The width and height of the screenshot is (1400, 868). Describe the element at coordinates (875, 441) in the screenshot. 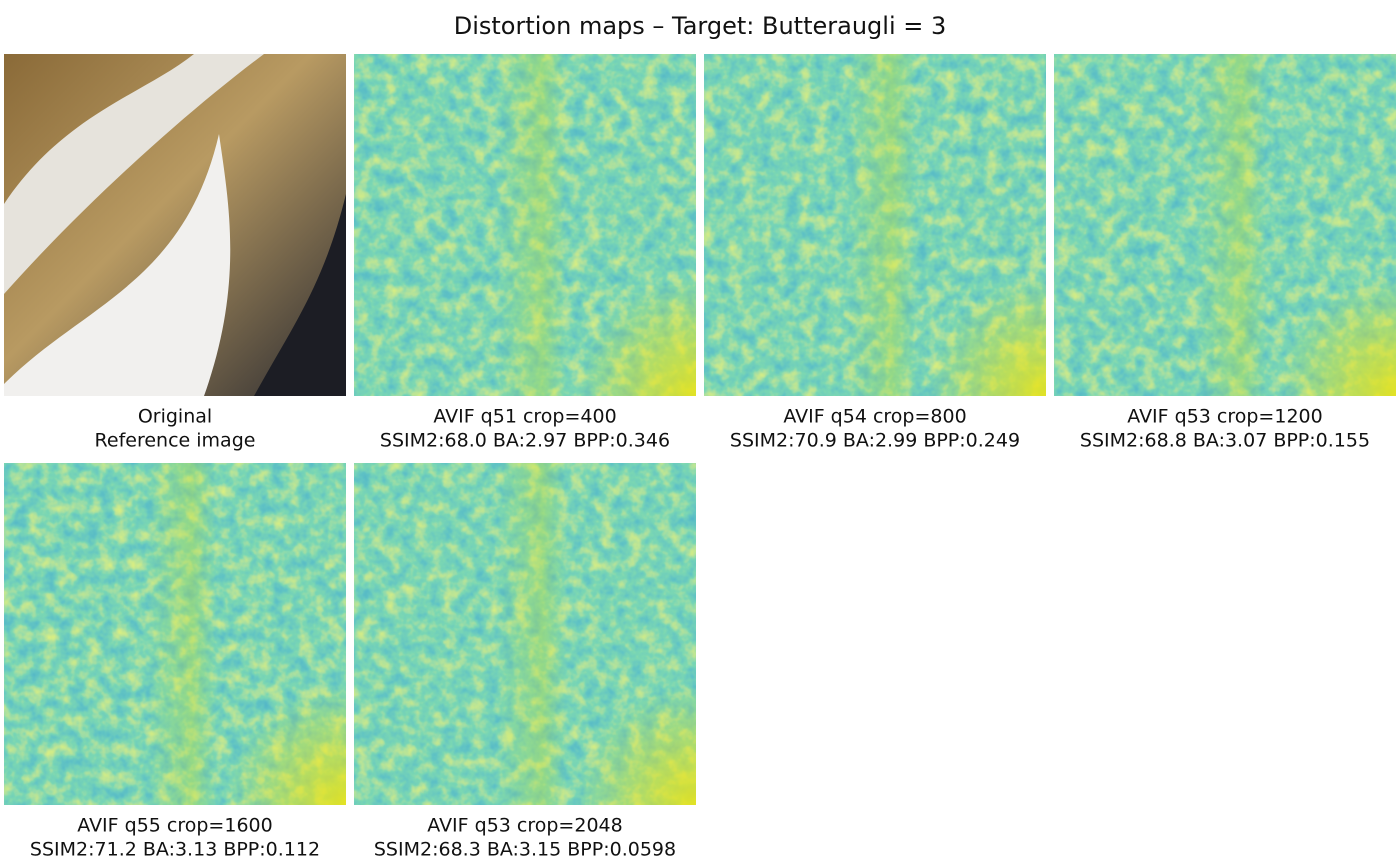

I see `caption: SSIM2:70.9 BA:2.99 BPP:0.249` at that location.